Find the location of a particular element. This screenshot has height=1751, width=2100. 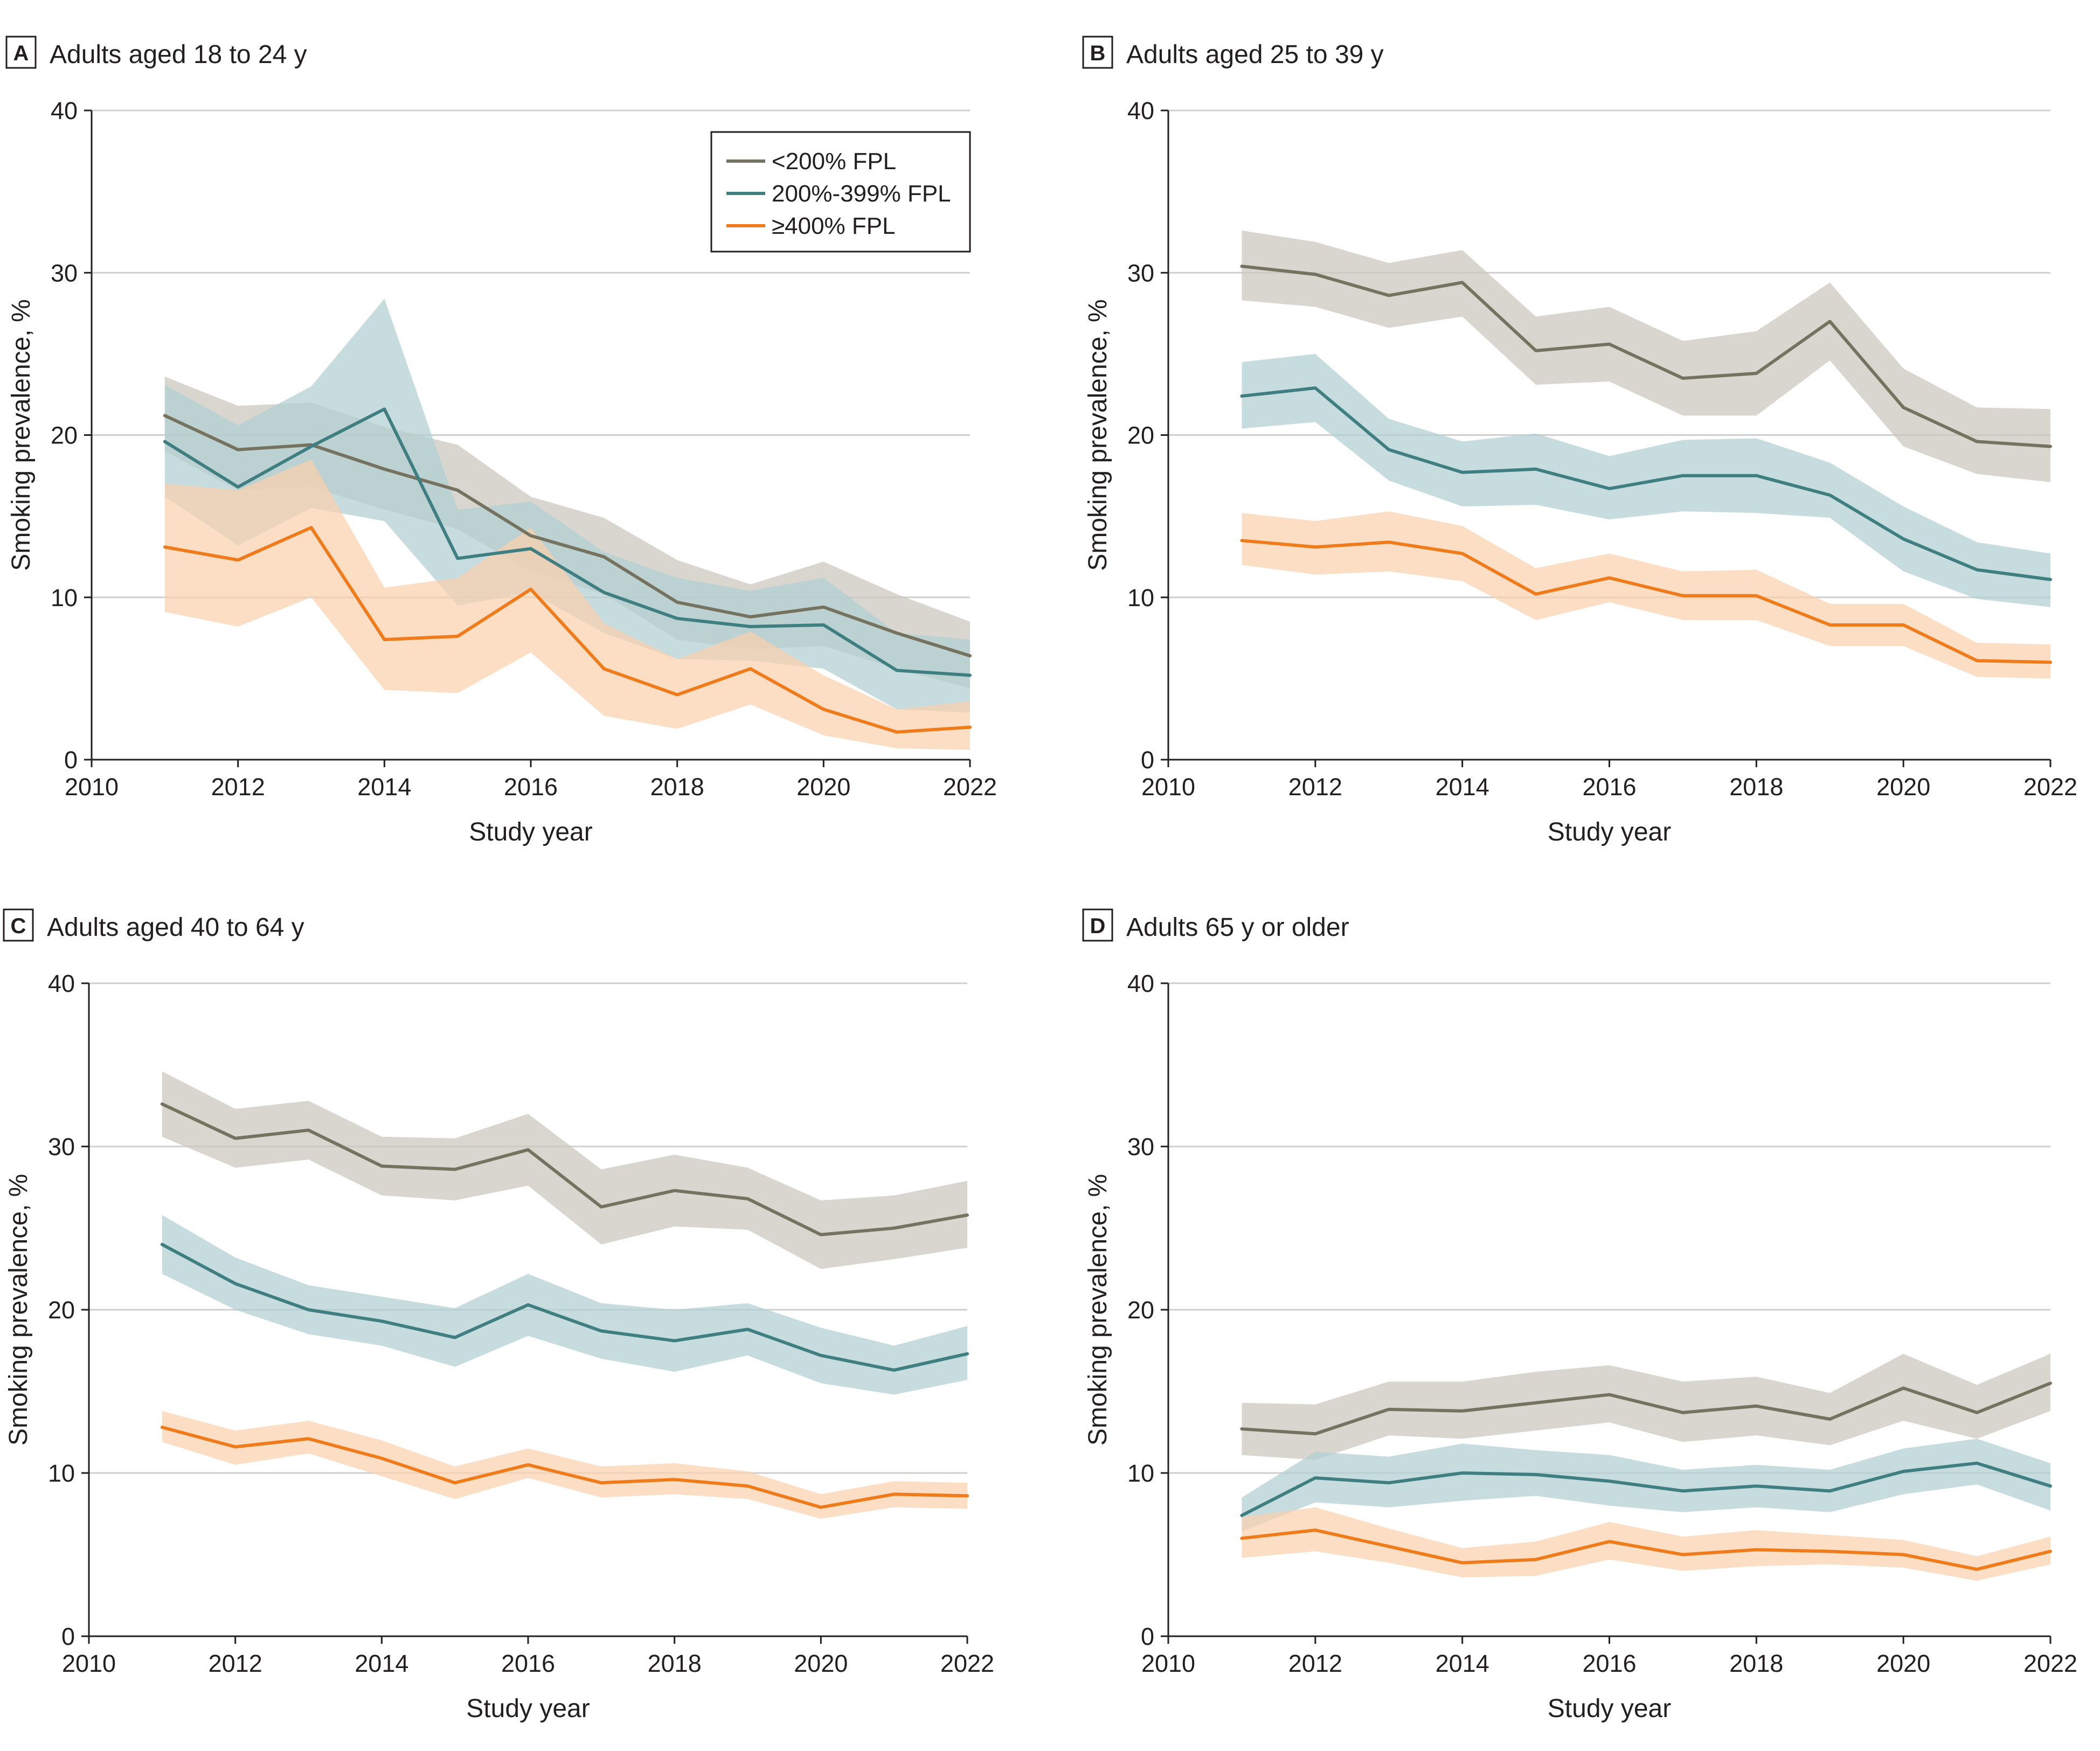

panel-title: Adults aged 18 to 24 y is located at coordinates (178, 54).